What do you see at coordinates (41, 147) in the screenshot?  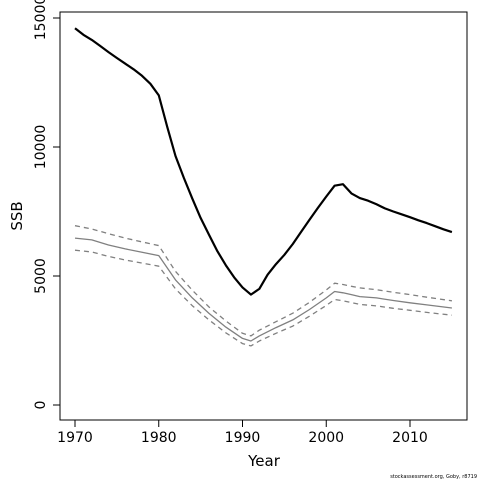 I see `y-tick-label: 10000` at bounding box center [41, 147].